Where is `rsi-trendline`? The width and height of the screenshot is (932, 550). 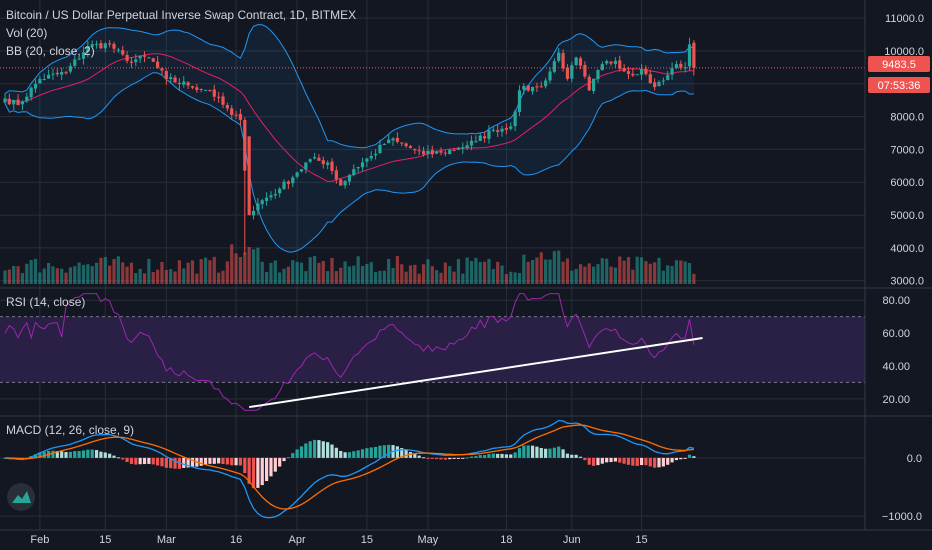 rsi-trendline is located at coordinates (476, 373).